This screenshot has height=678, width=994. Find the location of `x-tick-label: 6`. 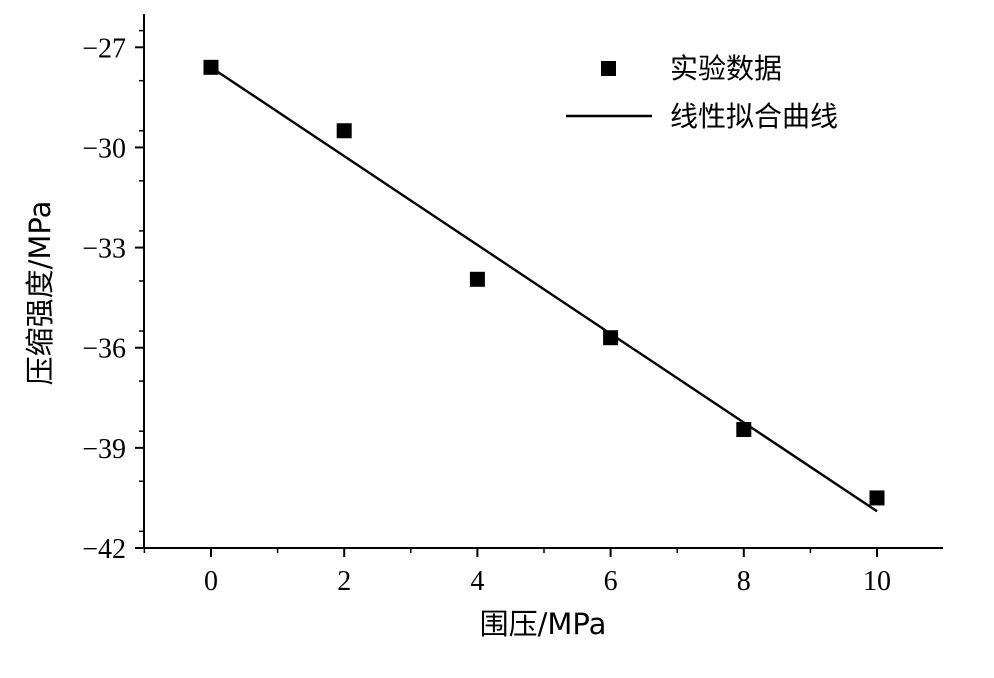

x-tick-label: 6 is located at coordinates (611, 581).